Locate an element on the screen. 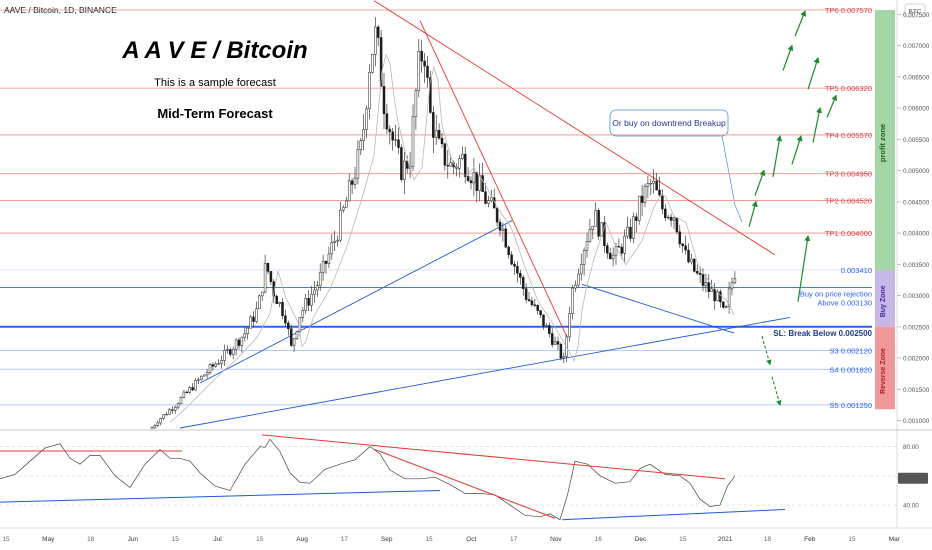 The height and width of the screenshot is (550, 932). price-tick-label: 0.006000 is located at coordinates (916, 109).